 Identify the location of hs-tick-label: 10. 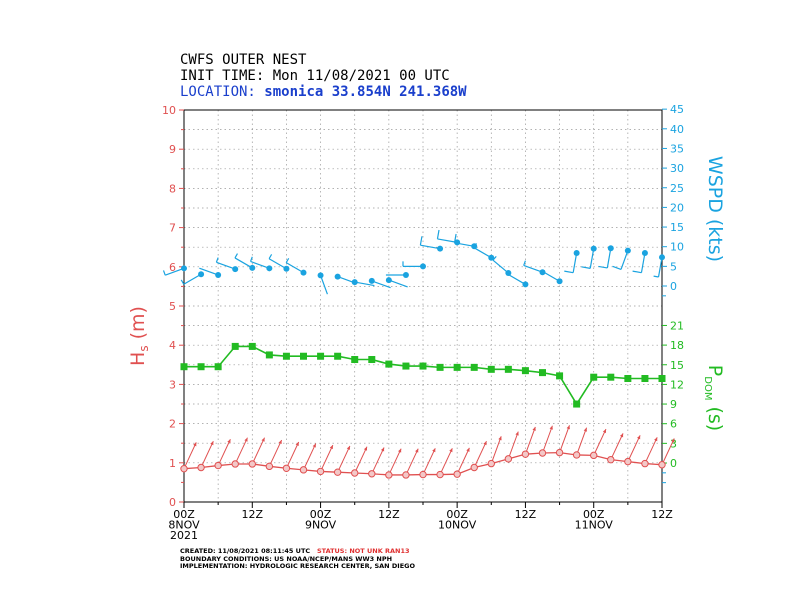
(169, 110).